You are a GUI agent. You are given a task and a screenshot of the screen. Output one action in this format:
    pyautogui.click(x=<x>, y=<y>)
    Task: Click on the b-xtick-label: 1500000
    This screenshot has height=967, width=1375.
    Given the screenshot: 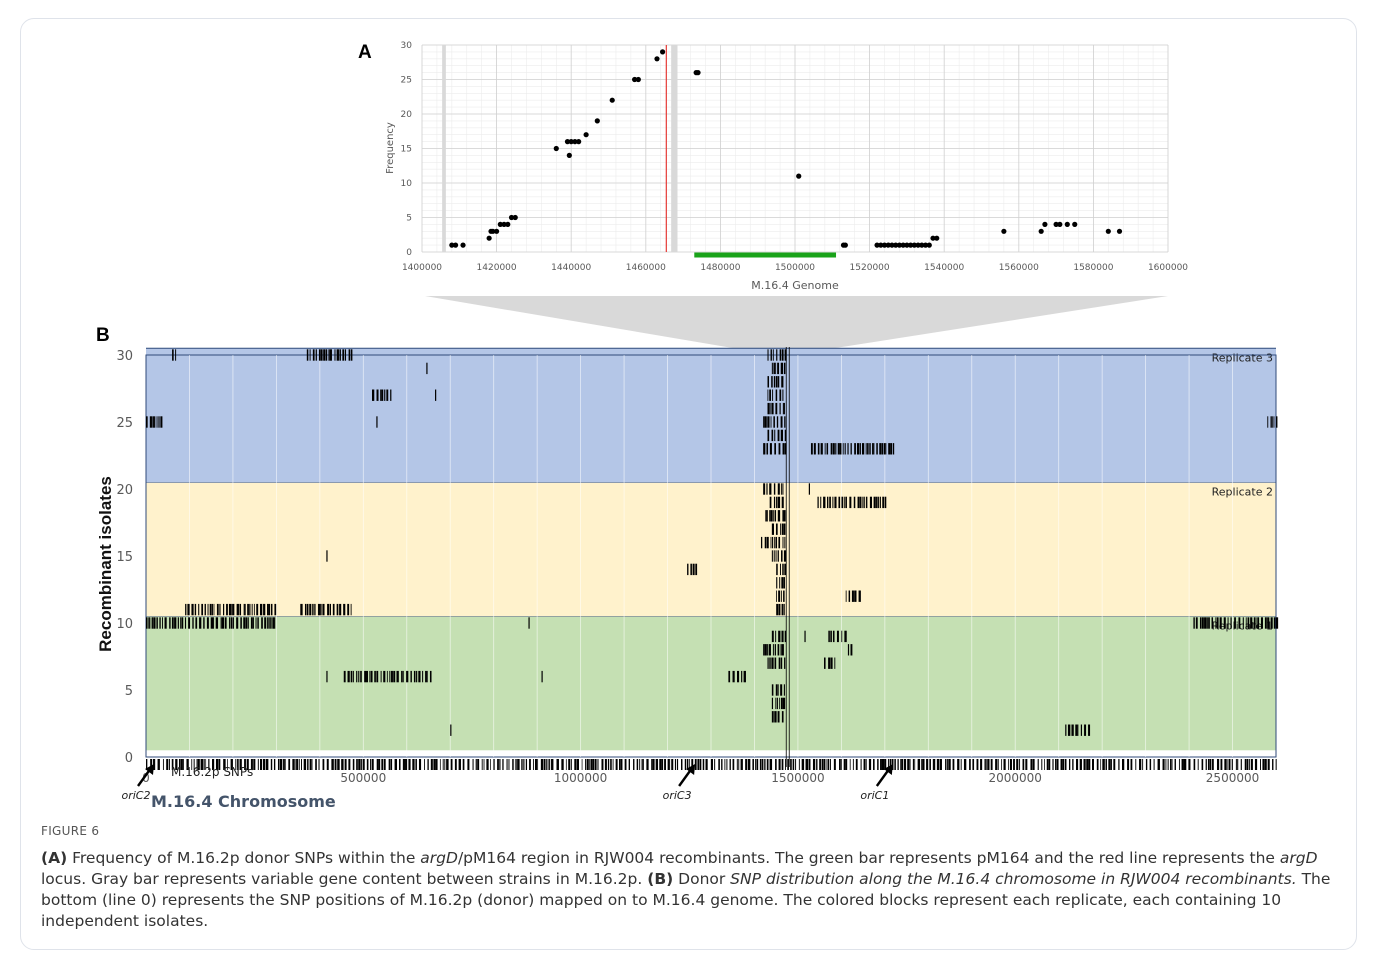 What is the action you would take?
    pyautogui.click(x=797, y=778)
    